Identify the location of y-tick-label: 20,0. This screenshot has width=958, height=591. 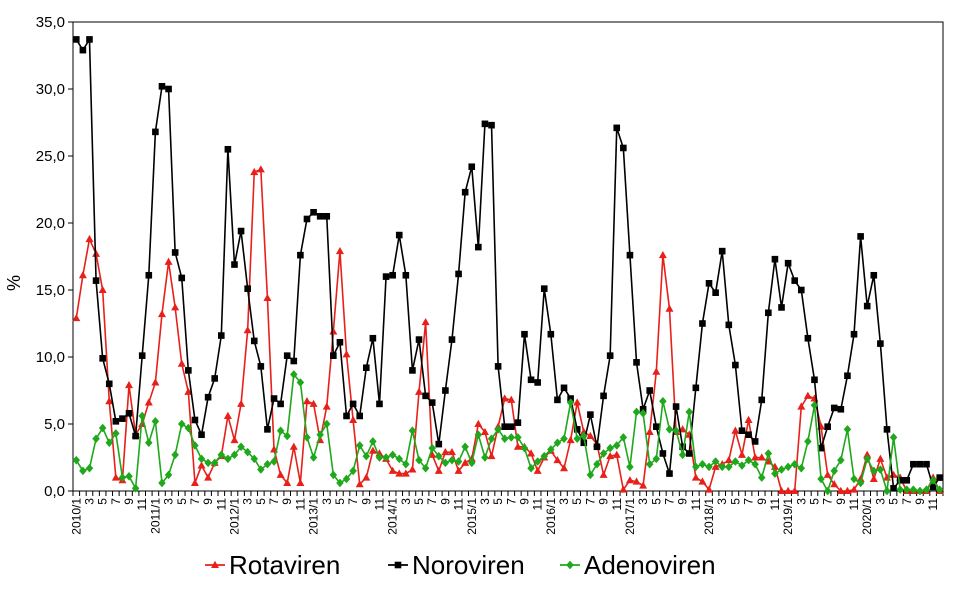
(50, 223).